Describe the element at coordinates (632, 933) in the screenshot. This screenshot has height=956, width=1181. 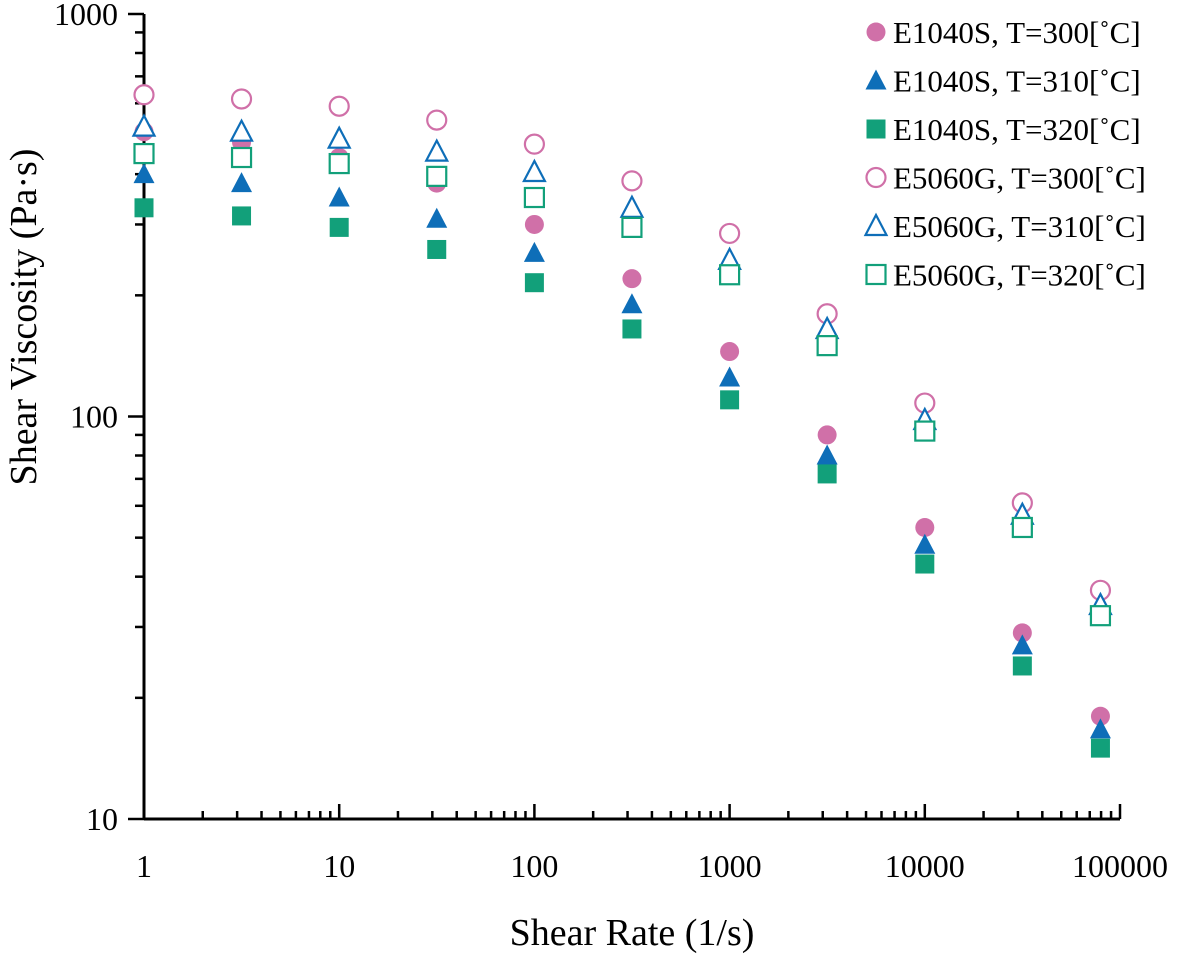
I see `x-axis-title: Shear Rate (1/s)` at that location.